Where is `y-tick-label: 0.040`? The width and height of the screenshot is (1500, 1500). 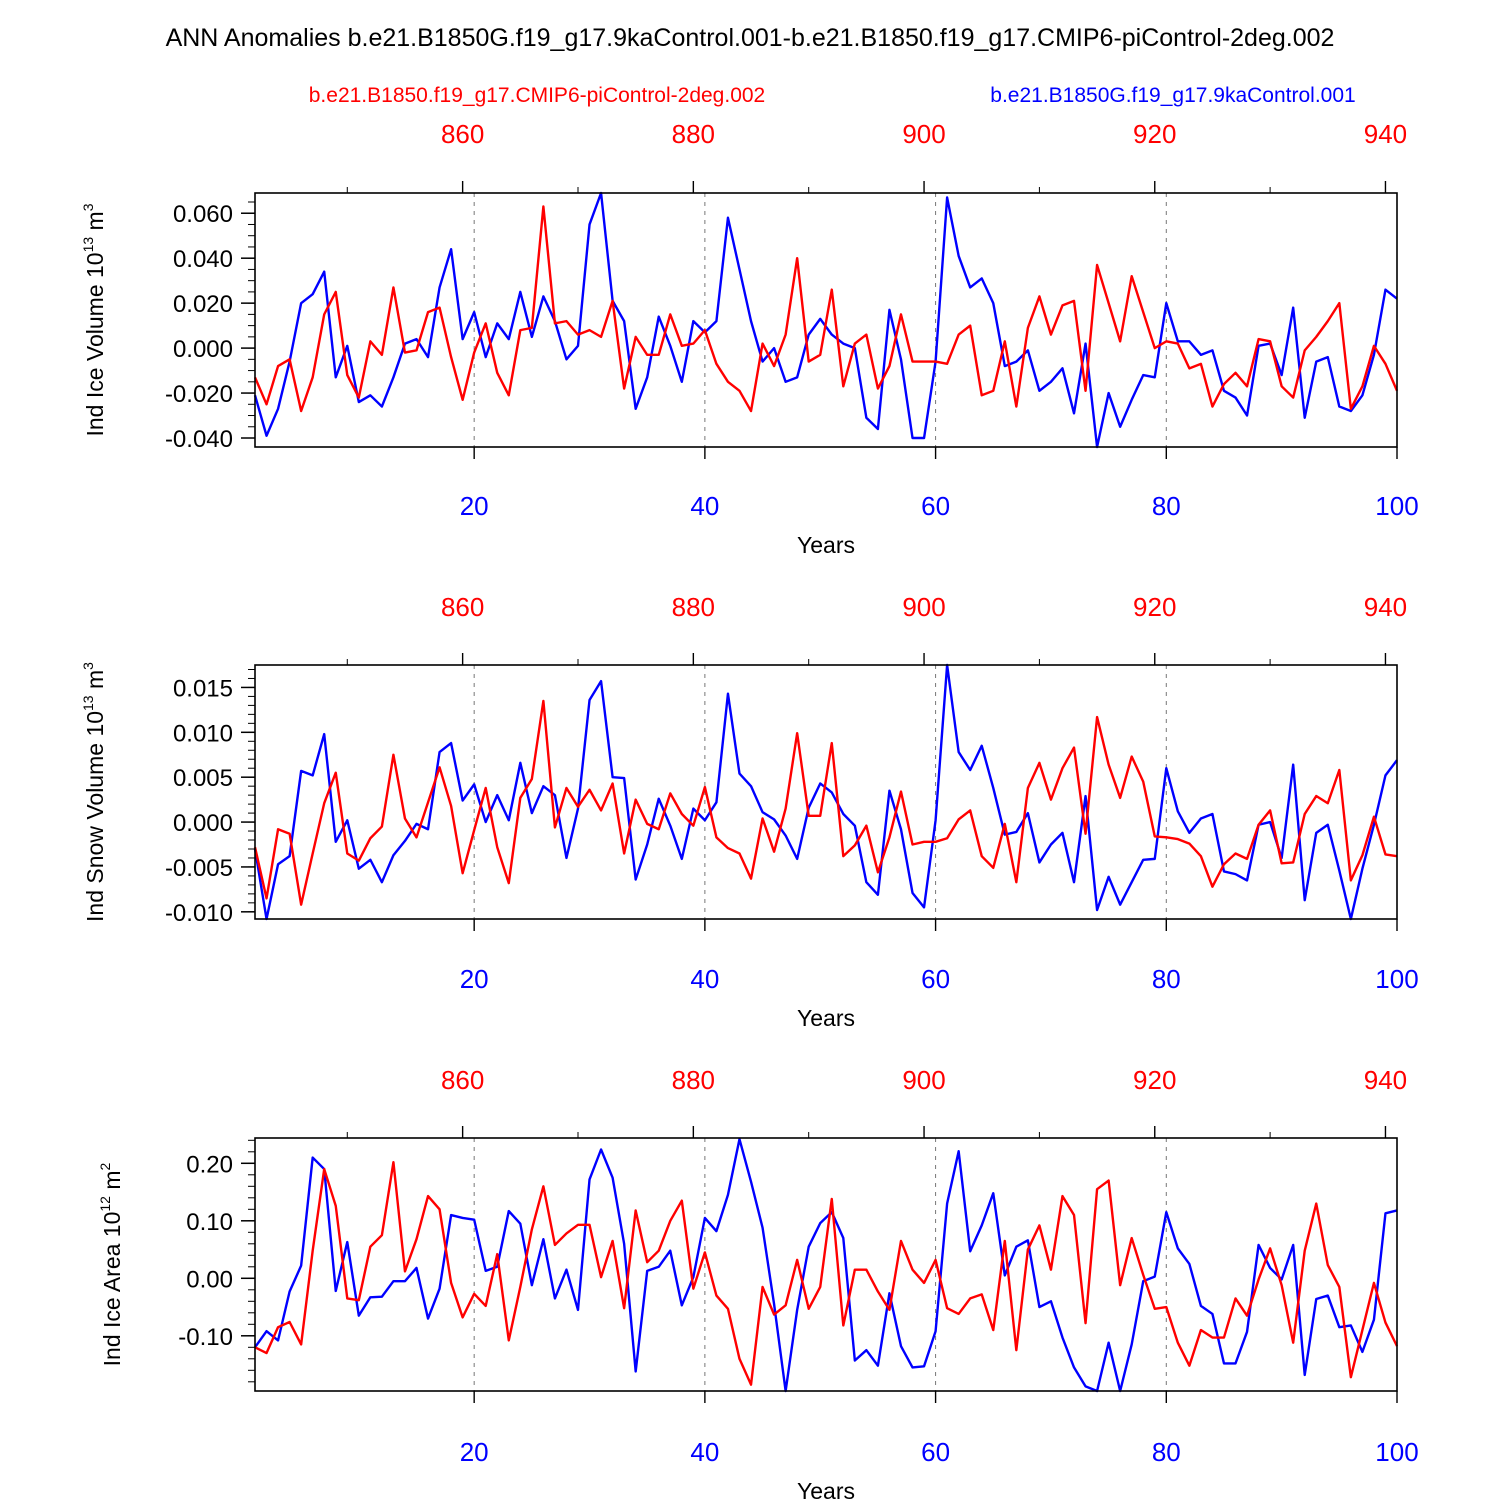 y-tick-label: 0.040 is located at coordinates (203, 259).